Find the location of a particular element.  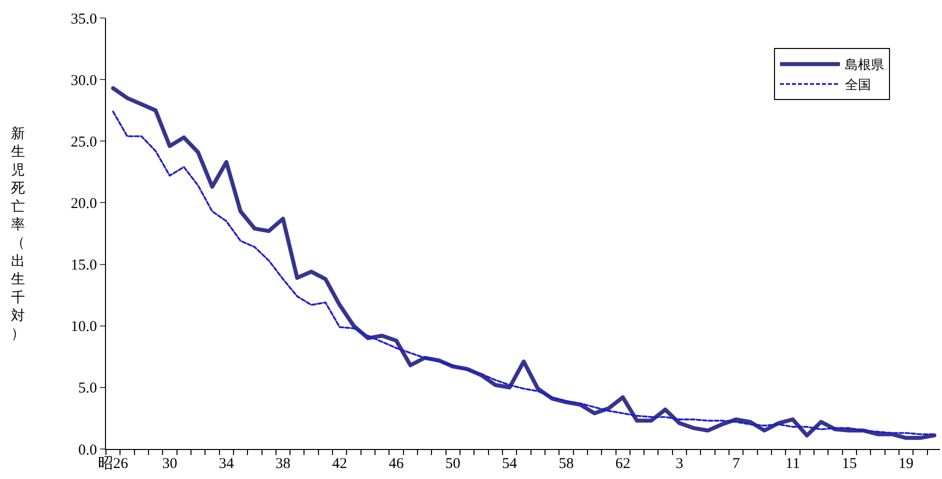

x-tick-label: 50 is located at coordinates (452, 464).